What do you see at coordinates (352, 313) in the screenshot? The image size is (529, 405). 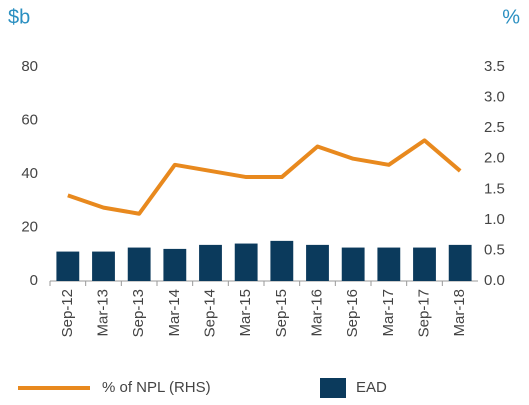 I see `x-tick-label: Sep-16` at bounding box center [352, 313].